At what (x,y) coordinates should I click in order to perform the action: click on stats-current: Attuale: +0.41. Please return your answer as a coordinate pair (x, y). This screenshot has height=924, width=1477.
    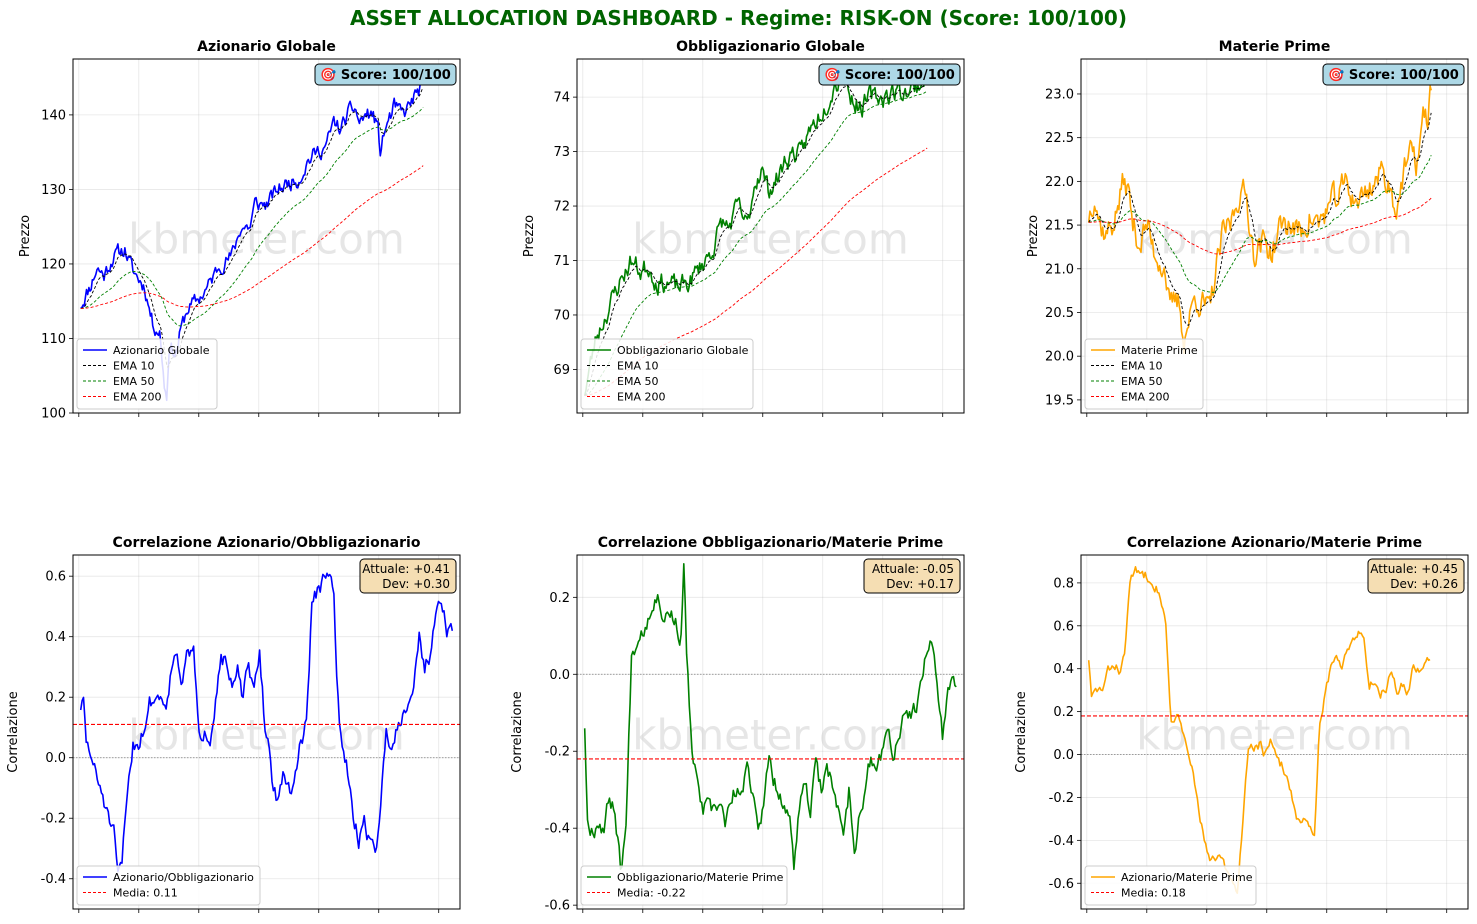
    Looking at the image, I should click on (406, 569).